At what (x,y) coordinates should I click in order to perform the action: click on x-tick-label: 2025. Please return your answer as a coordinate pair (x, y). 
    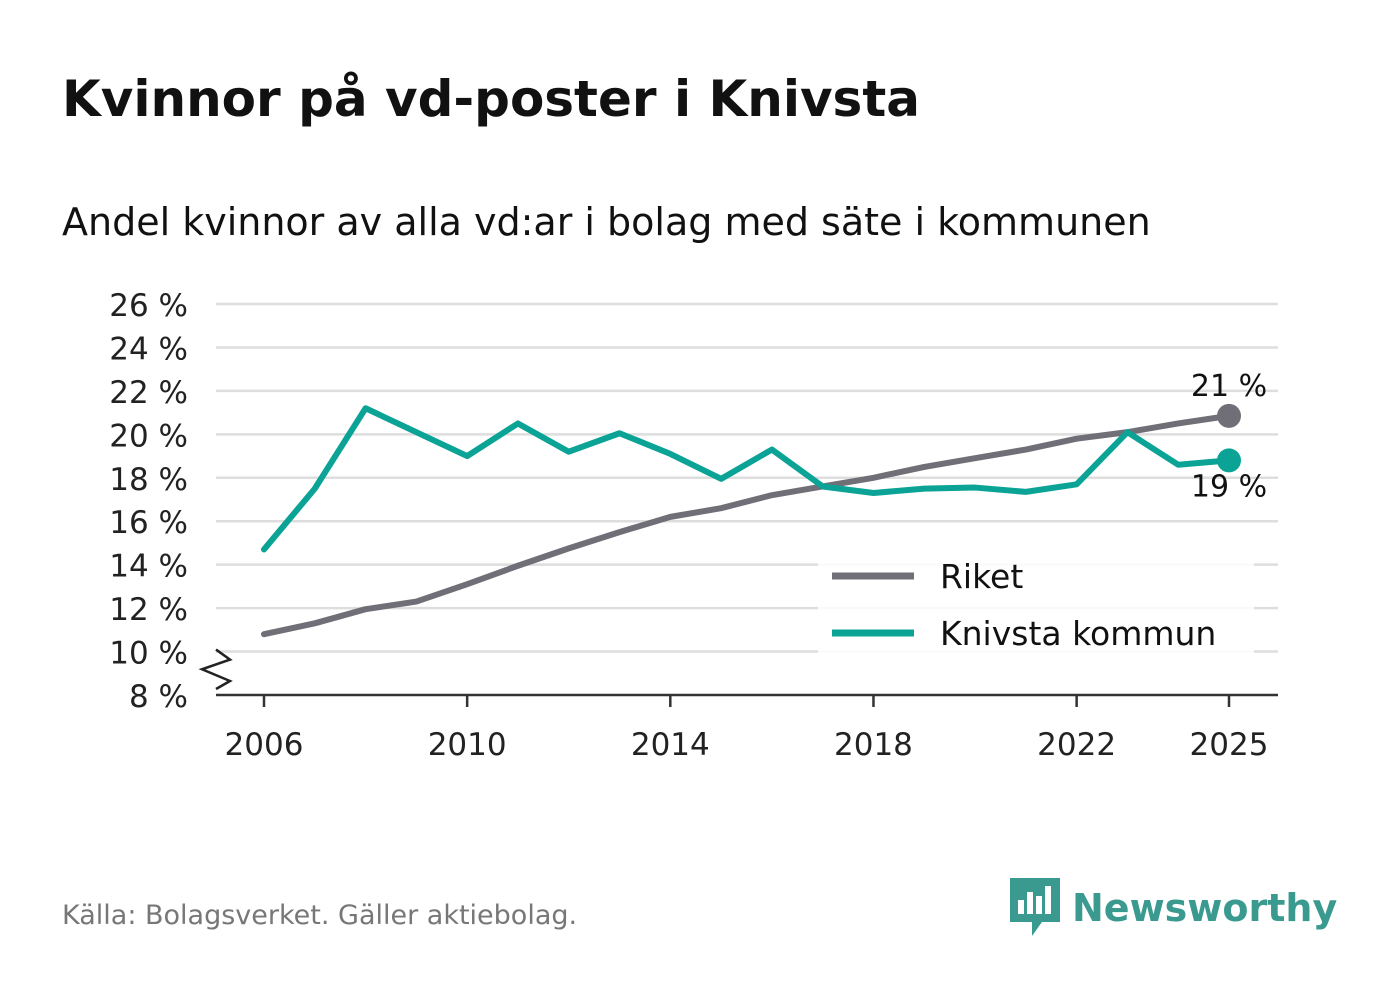
    Looking at the image, I should click on (1229, 745).